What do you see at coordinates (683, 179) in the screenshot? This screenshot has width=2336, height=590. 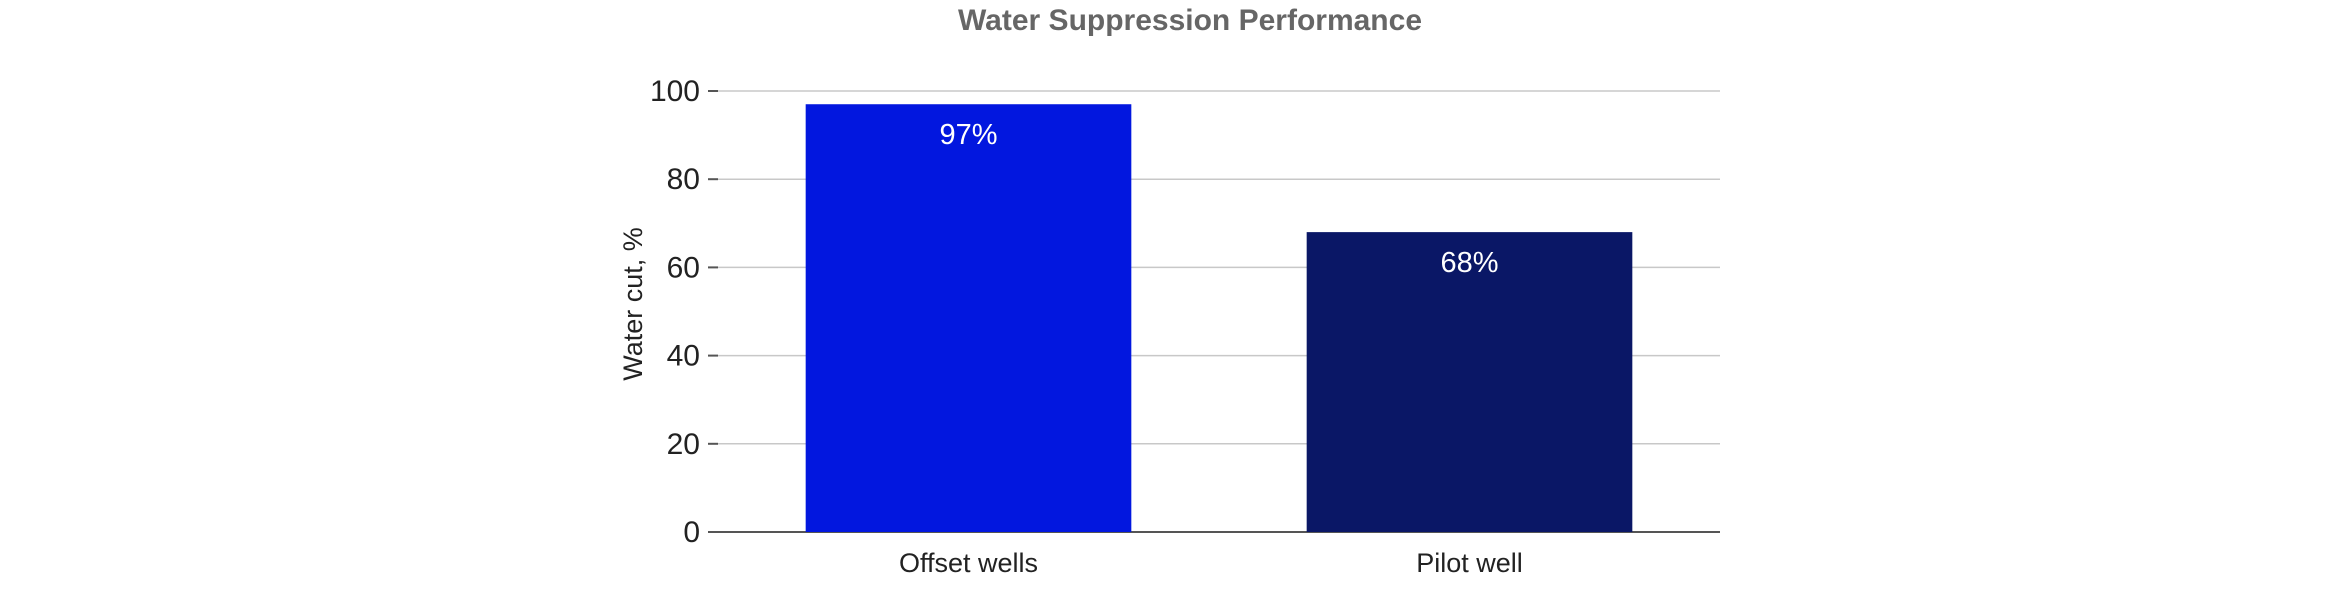 I see `y-tick-label: 80` at bounding box center [683, 179].